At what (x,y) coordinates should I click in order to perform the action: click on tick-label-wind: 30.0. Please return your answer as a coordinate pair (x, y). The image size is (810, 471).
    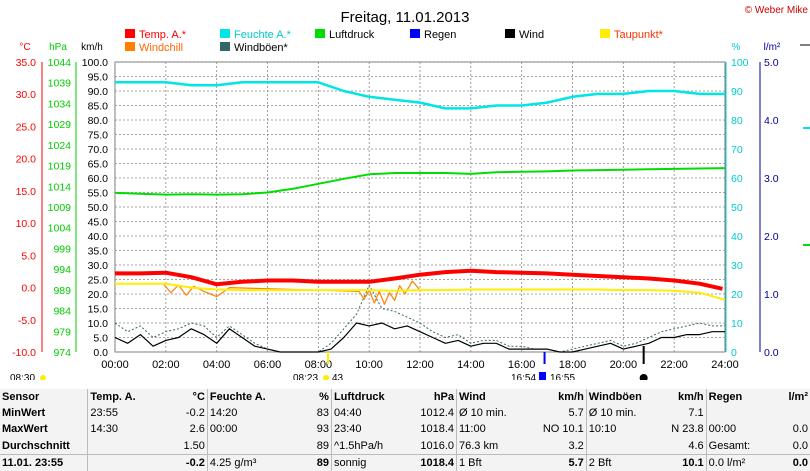
    Looking at the image, I should click on (98, 266).